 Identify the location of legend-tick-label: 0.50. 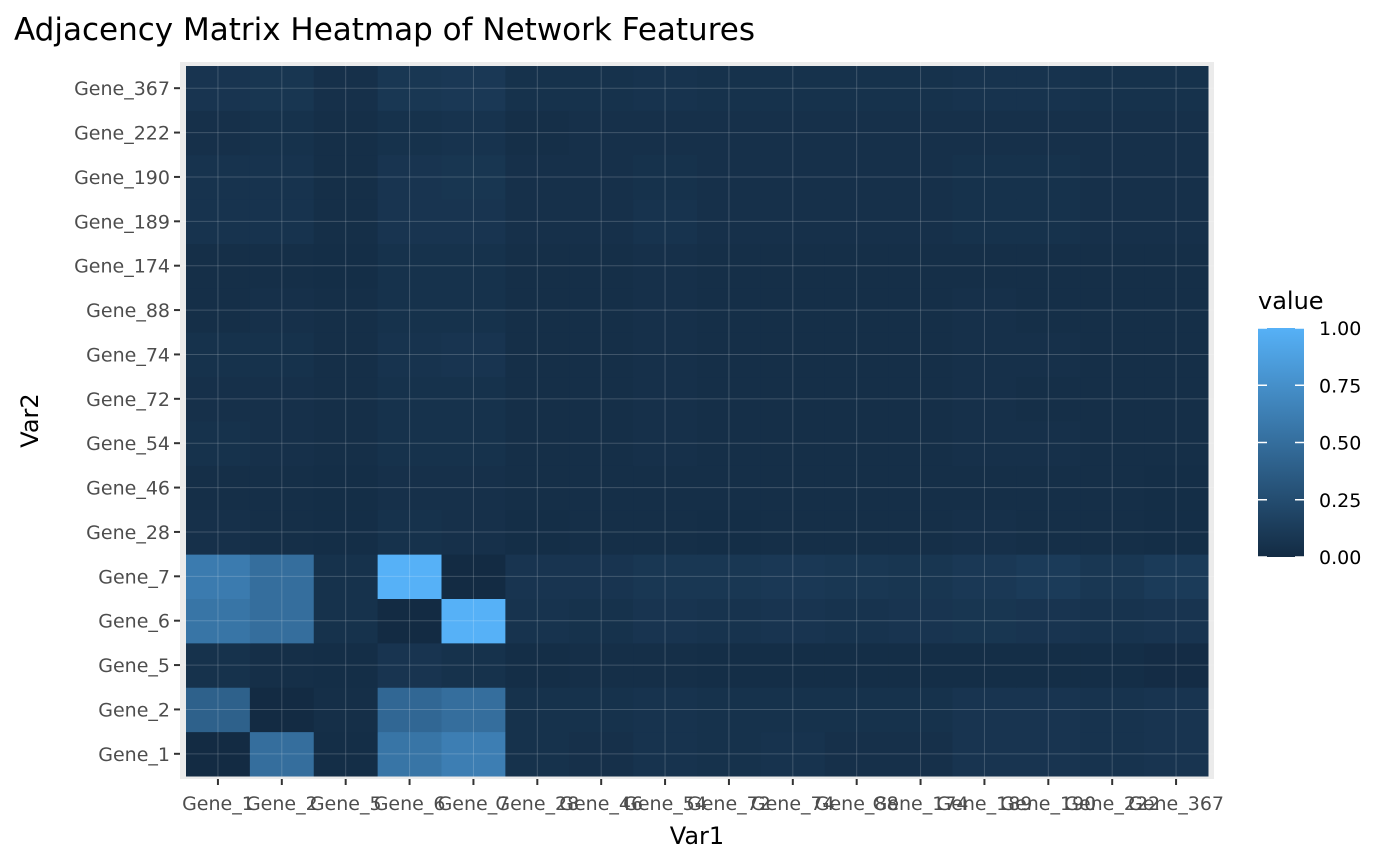
(1340, 444).